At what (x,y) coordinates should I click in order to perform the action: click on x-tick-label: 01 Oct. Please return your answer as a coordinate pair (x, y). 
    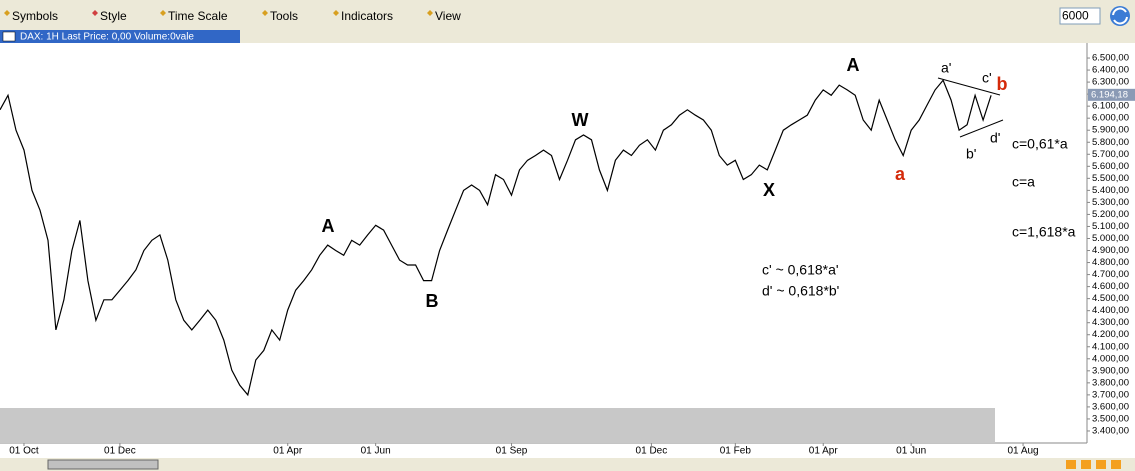
    Looking at the image, I should click on (24, 451).